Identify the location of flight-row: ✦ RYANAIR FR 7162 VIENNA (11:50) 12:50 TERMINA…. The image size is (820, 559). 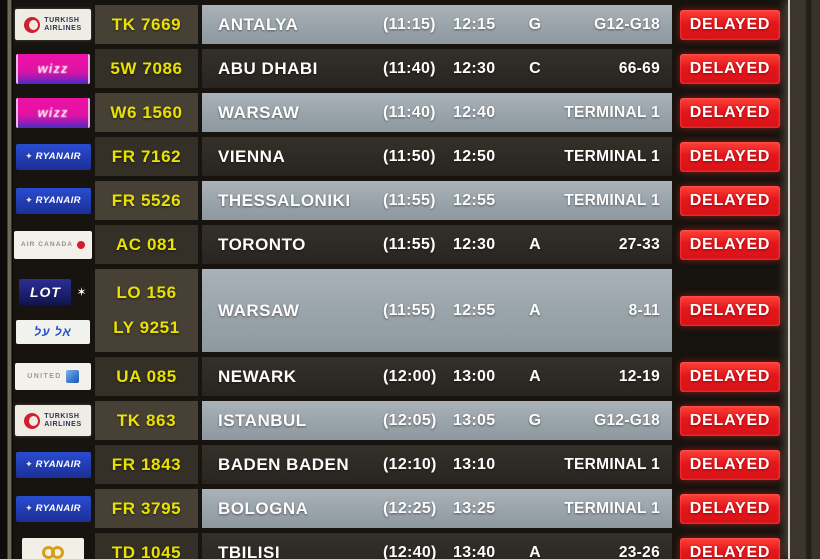
(410, 156).